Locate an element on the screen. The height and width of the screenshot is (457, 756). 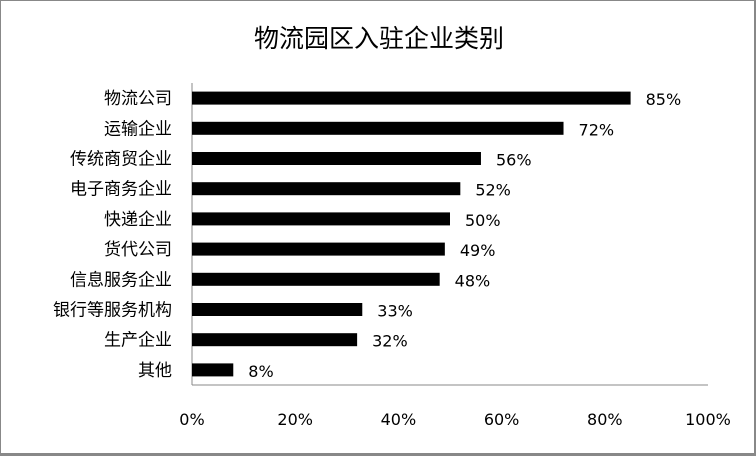
x-tick-label: 40% is located at coordinates (399, 419).